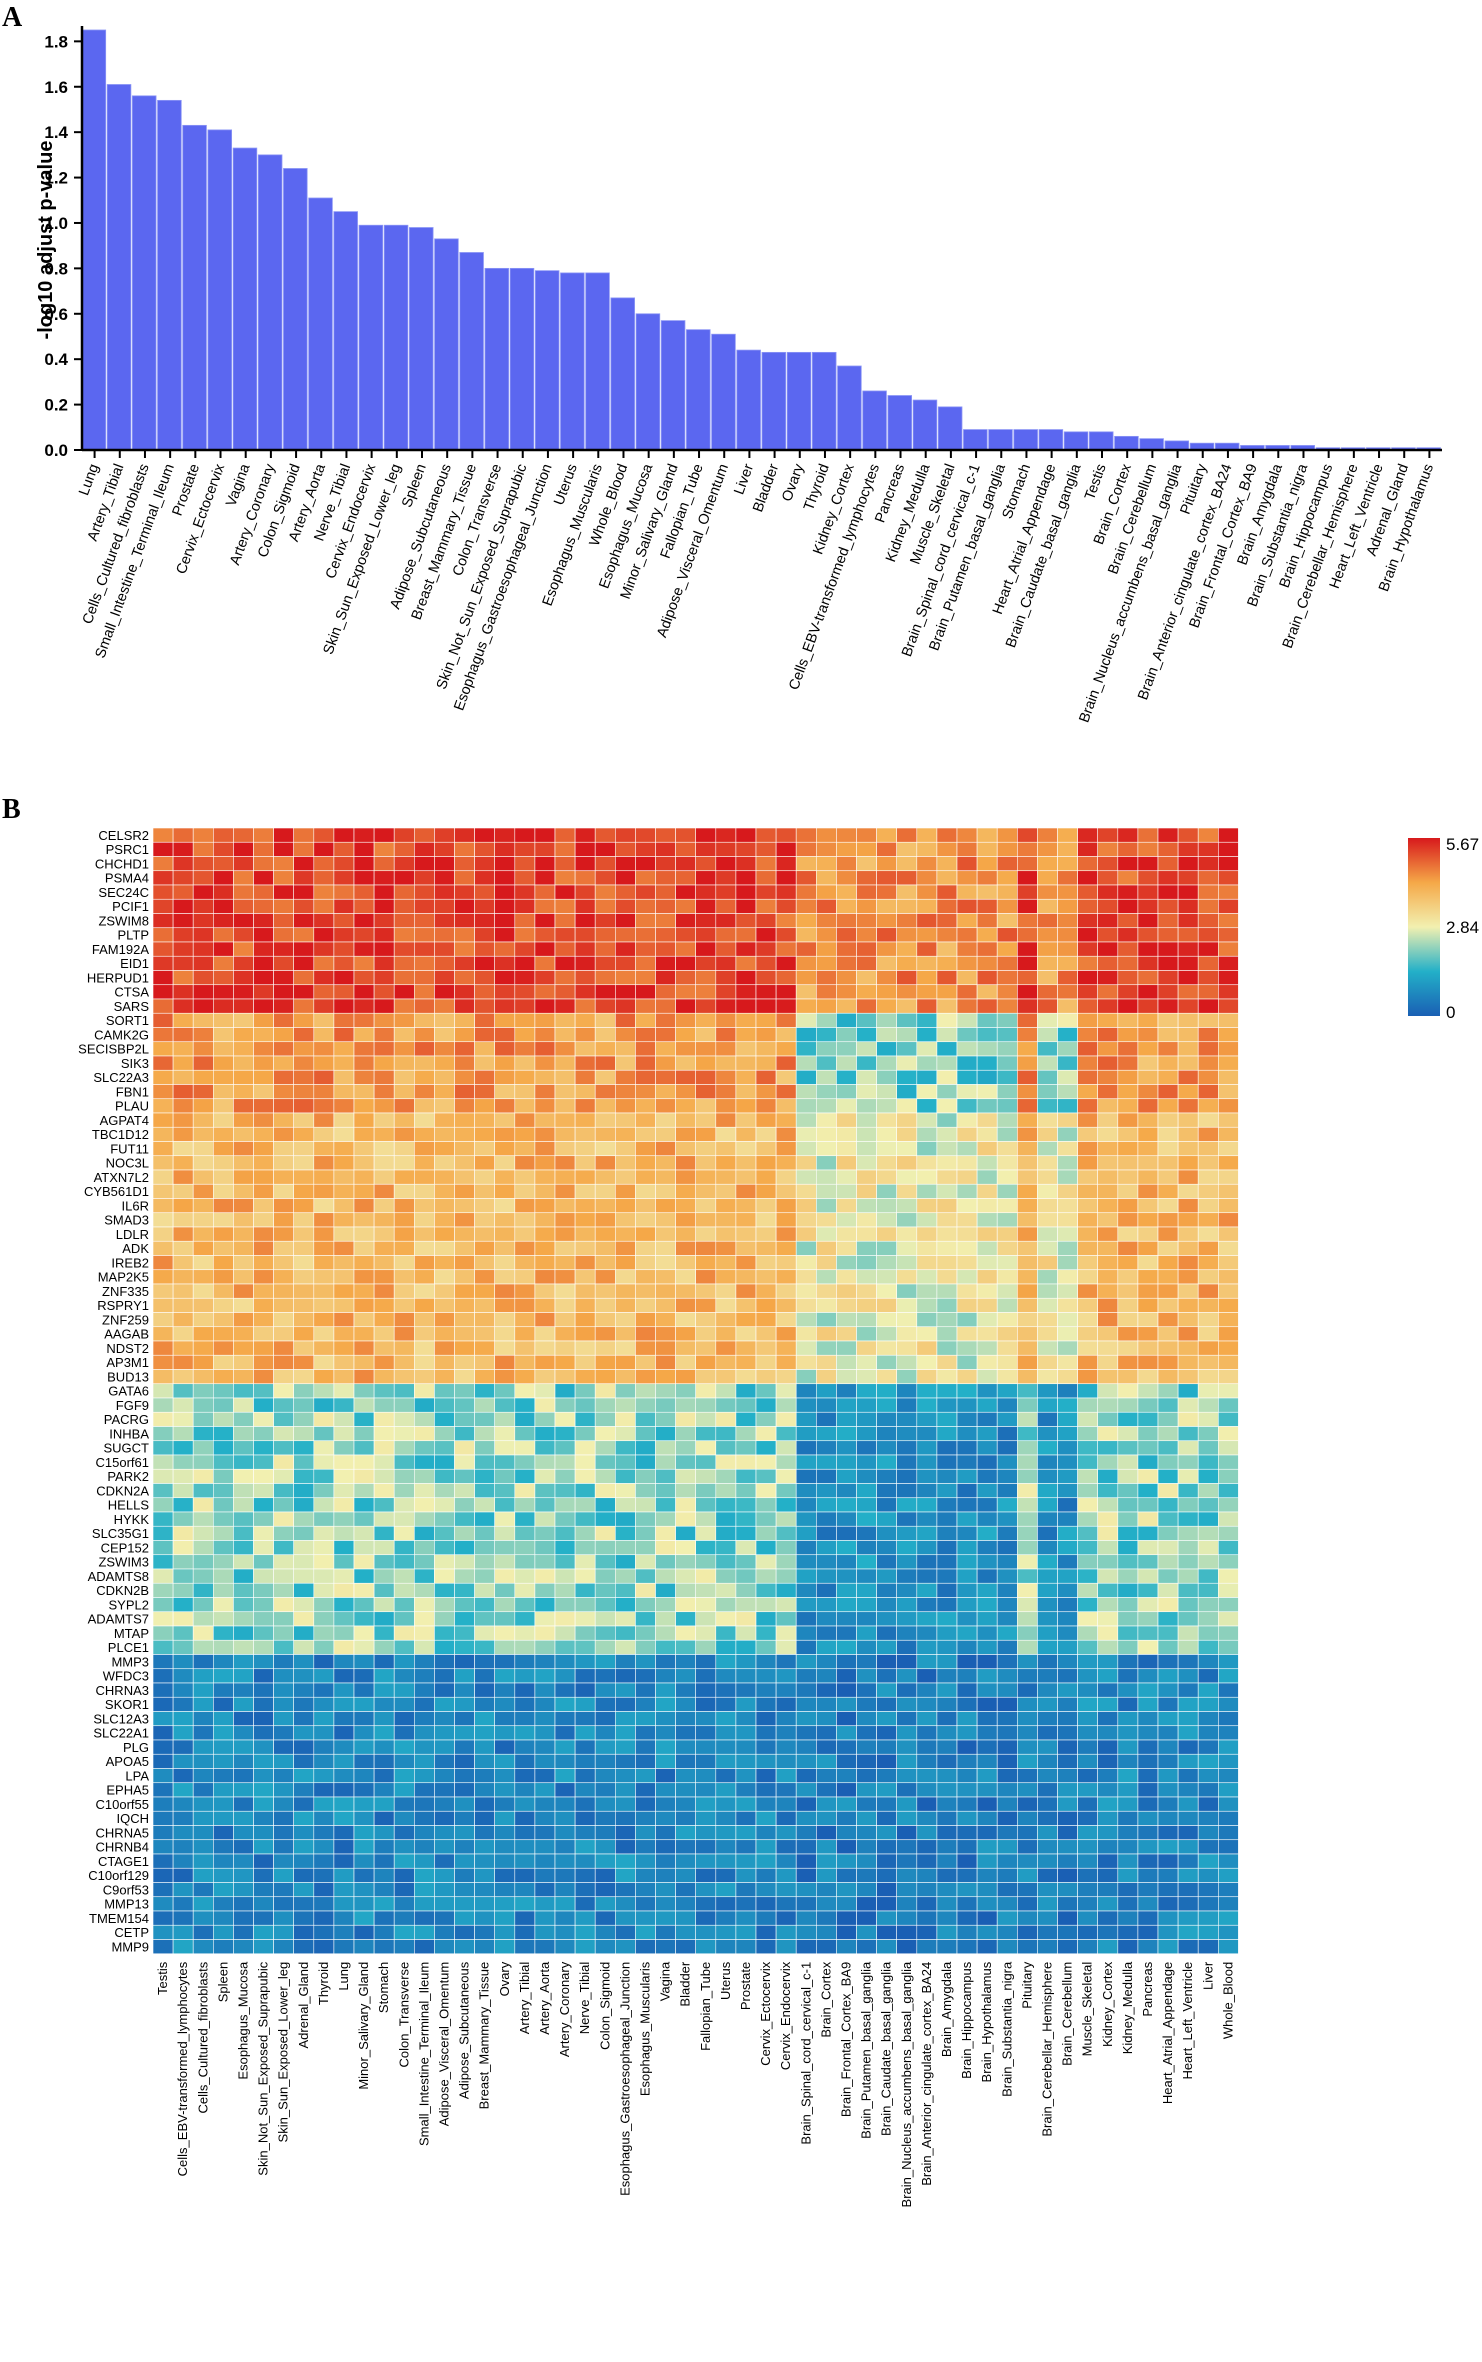 The width and height of the screenshot is (1482, 2362). What do you see at coordinates (122, 1804) in the screenshot?
I see `row-label: C10orf55` at bounding box center [122, 1804].